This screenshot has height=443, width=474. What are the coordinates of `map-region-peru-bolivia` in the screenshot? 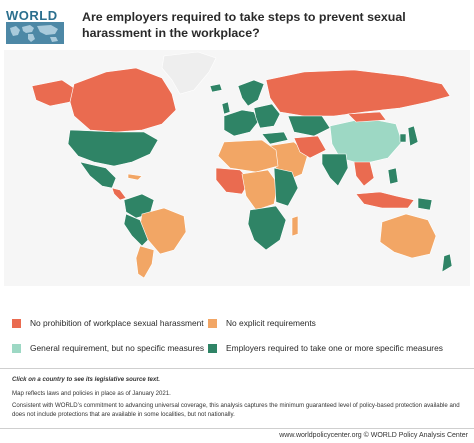 It's located at (136, 230).